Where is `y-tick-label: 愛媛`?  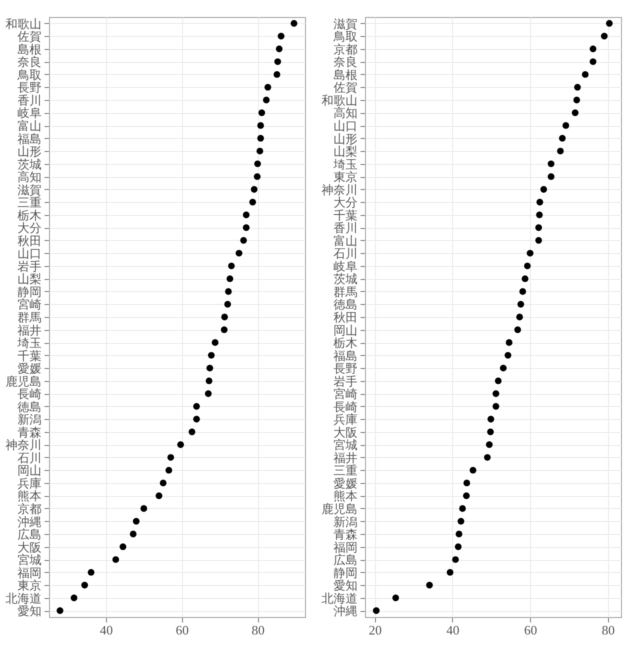
y-tick-label: 愛媛 is located at coordinates (30, 369).